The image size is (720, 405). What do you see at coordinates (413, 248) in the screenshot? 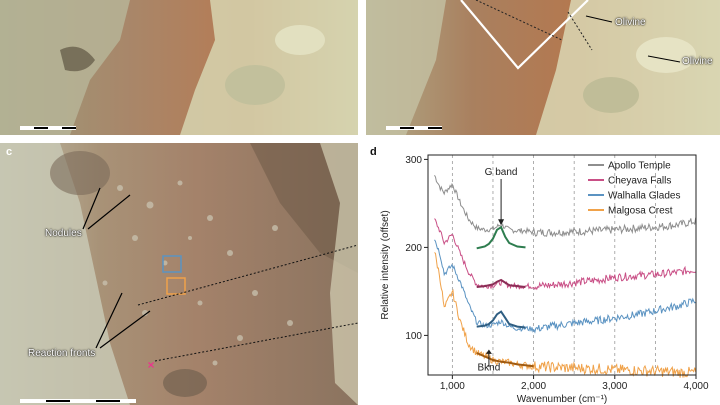
I see `y-tick-label-200: 200` at bounding box center [413, 248].